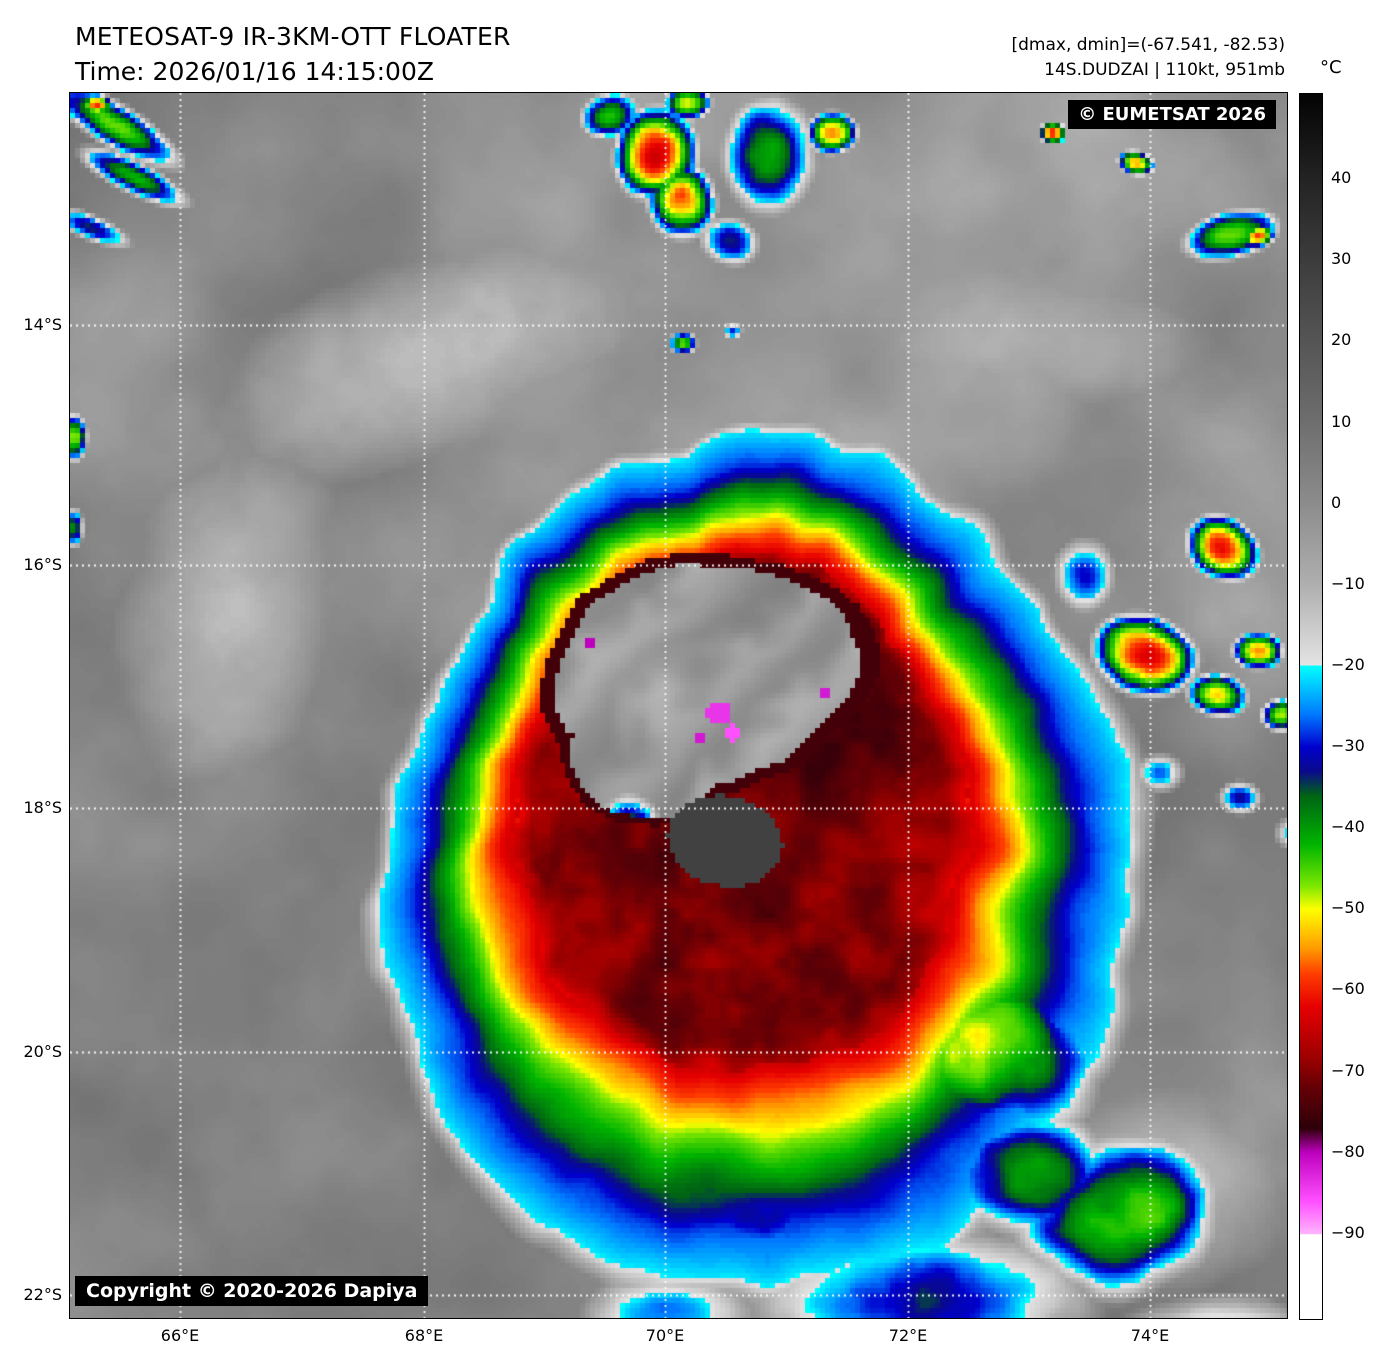 This screenshot has width=1388, height=1359. Describe the element at coordinates (1172, 114) in the screenshot. I see `eumetsat-badge: © EUMETSAT 2026` at that location.